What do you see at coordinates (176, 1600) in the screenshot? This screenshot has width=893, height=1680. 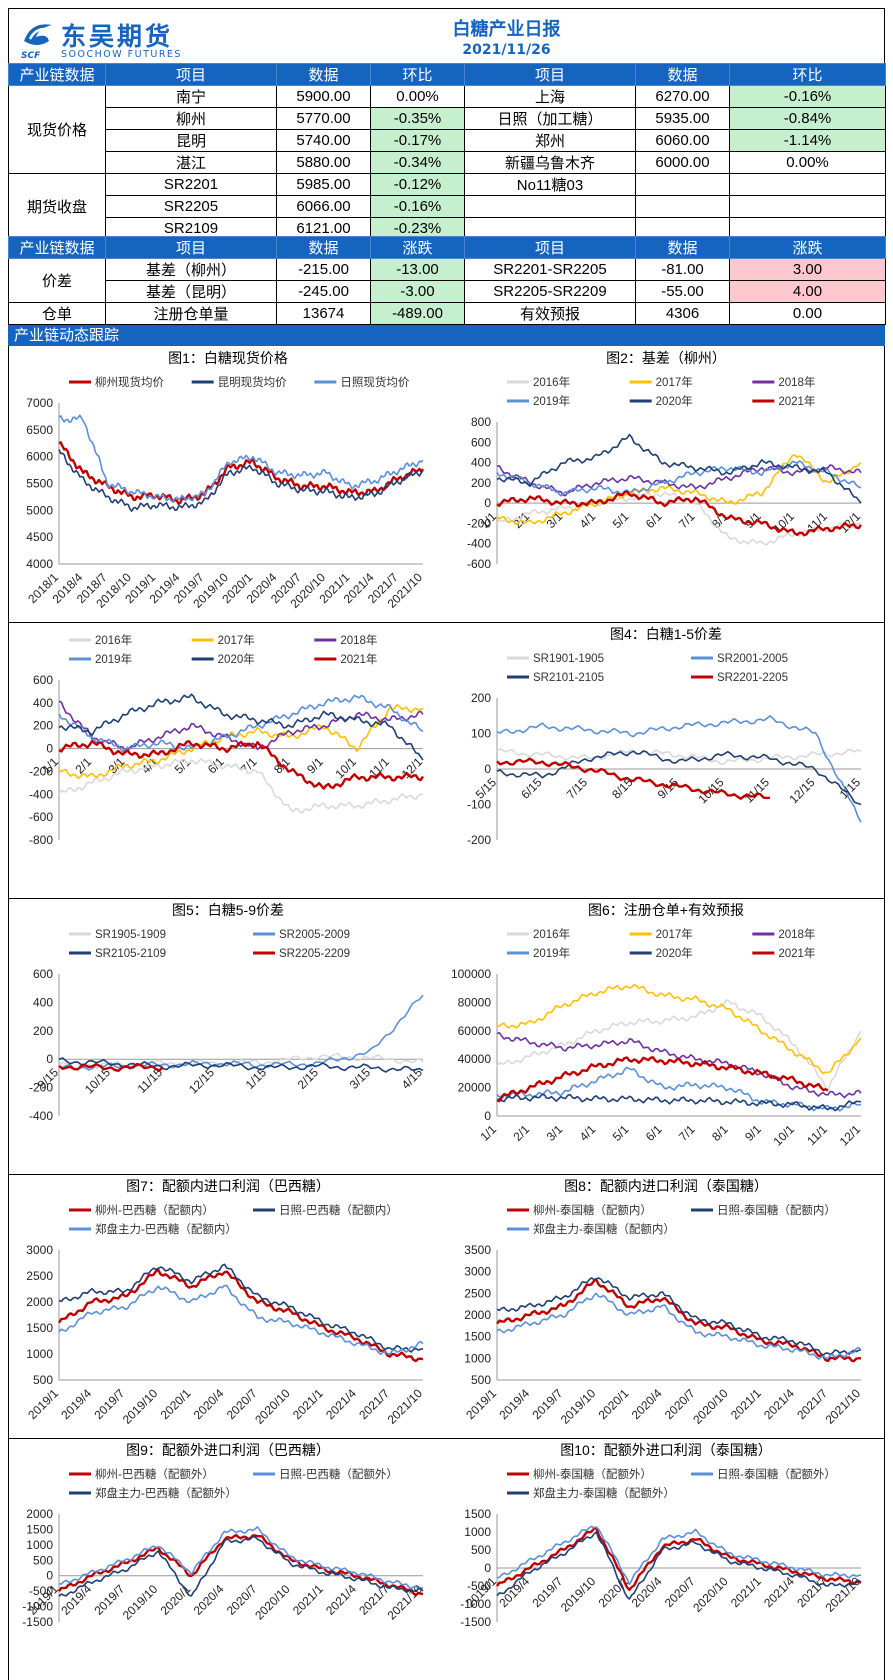 I see `x-tick-label: 2020/1` at bounding box center [176, 1600].